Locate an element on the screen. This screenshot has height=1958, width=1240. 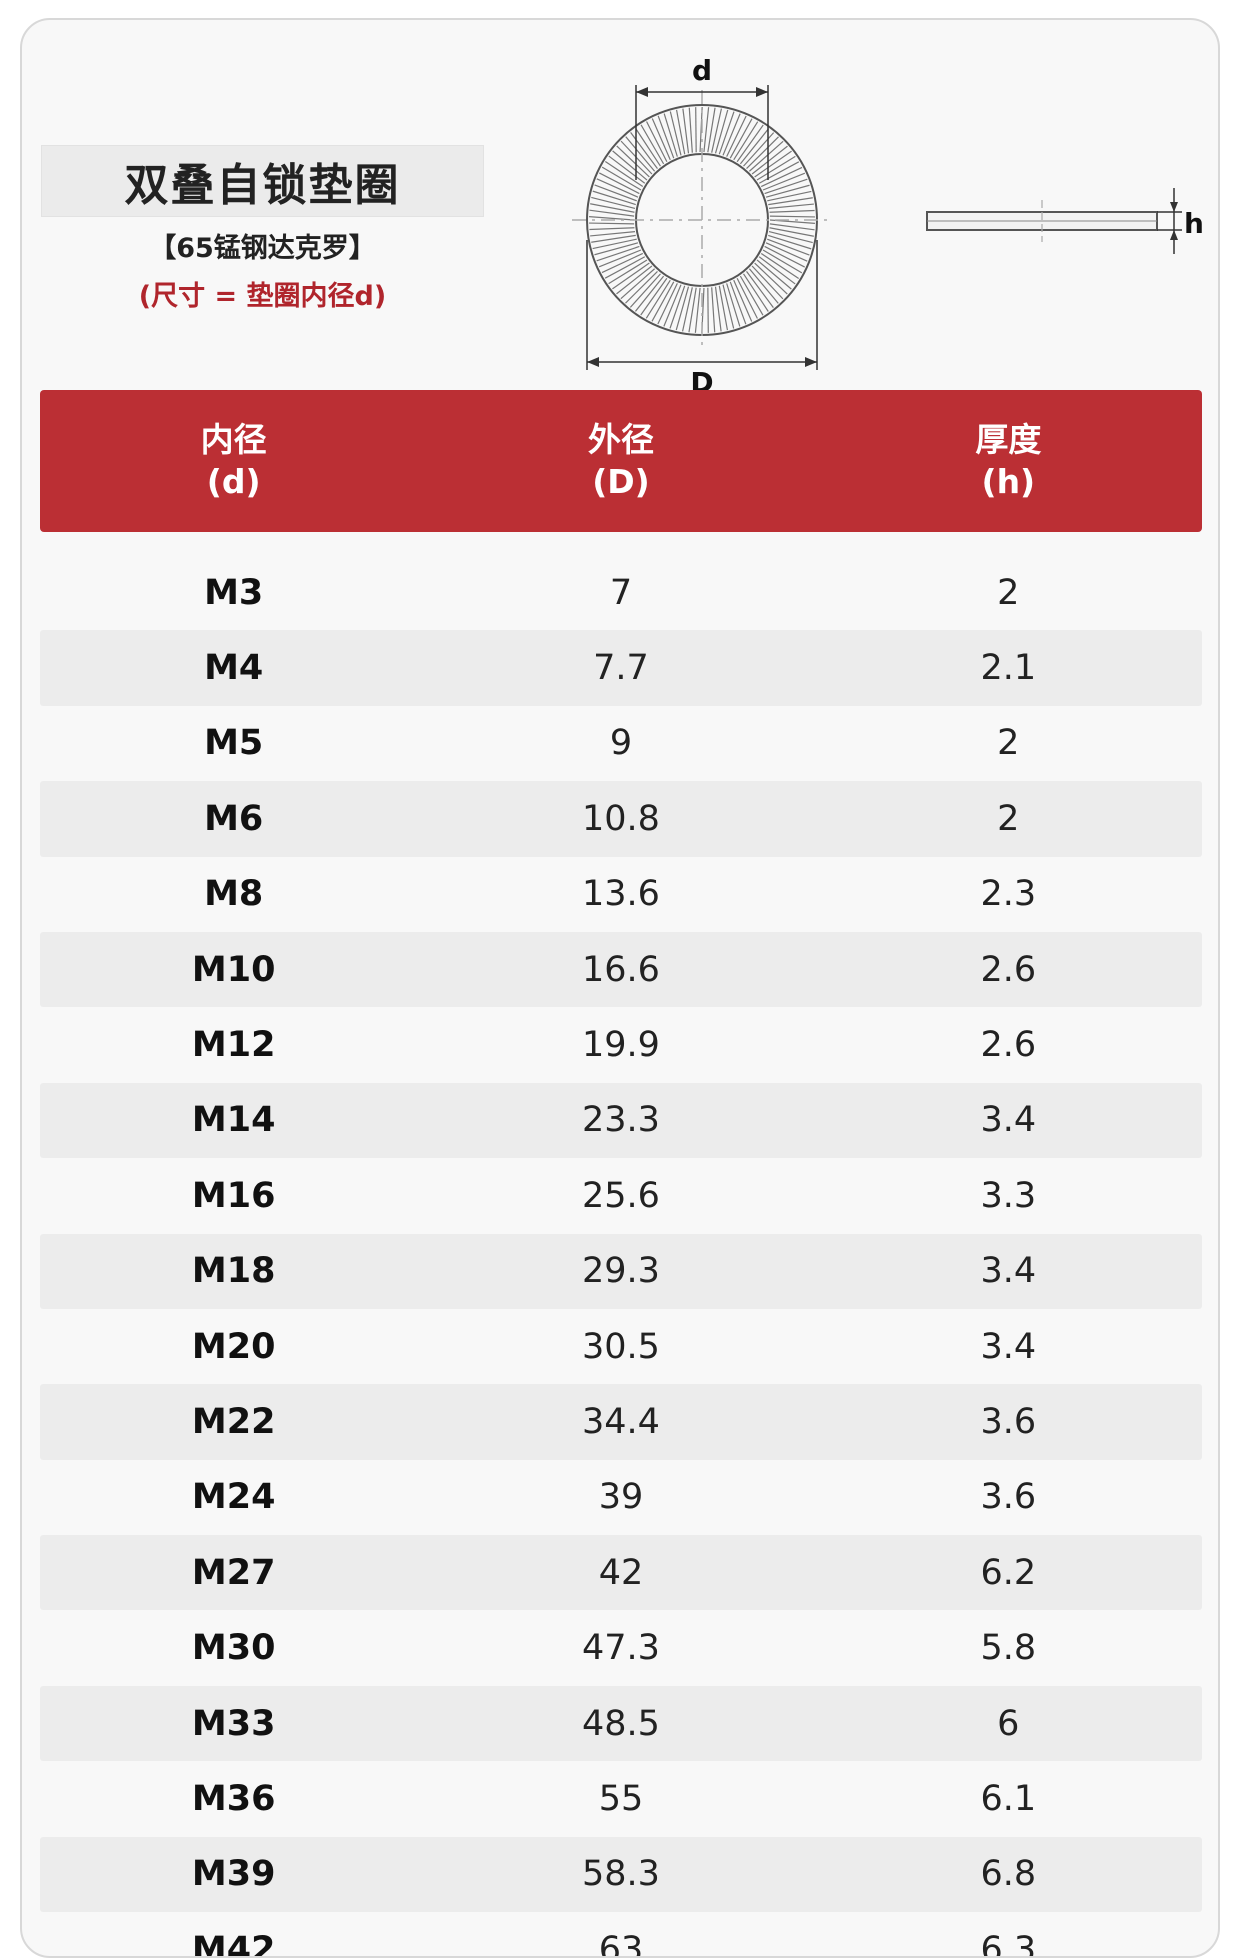
cell-size: M18 is located at coordinates (233, 1271).